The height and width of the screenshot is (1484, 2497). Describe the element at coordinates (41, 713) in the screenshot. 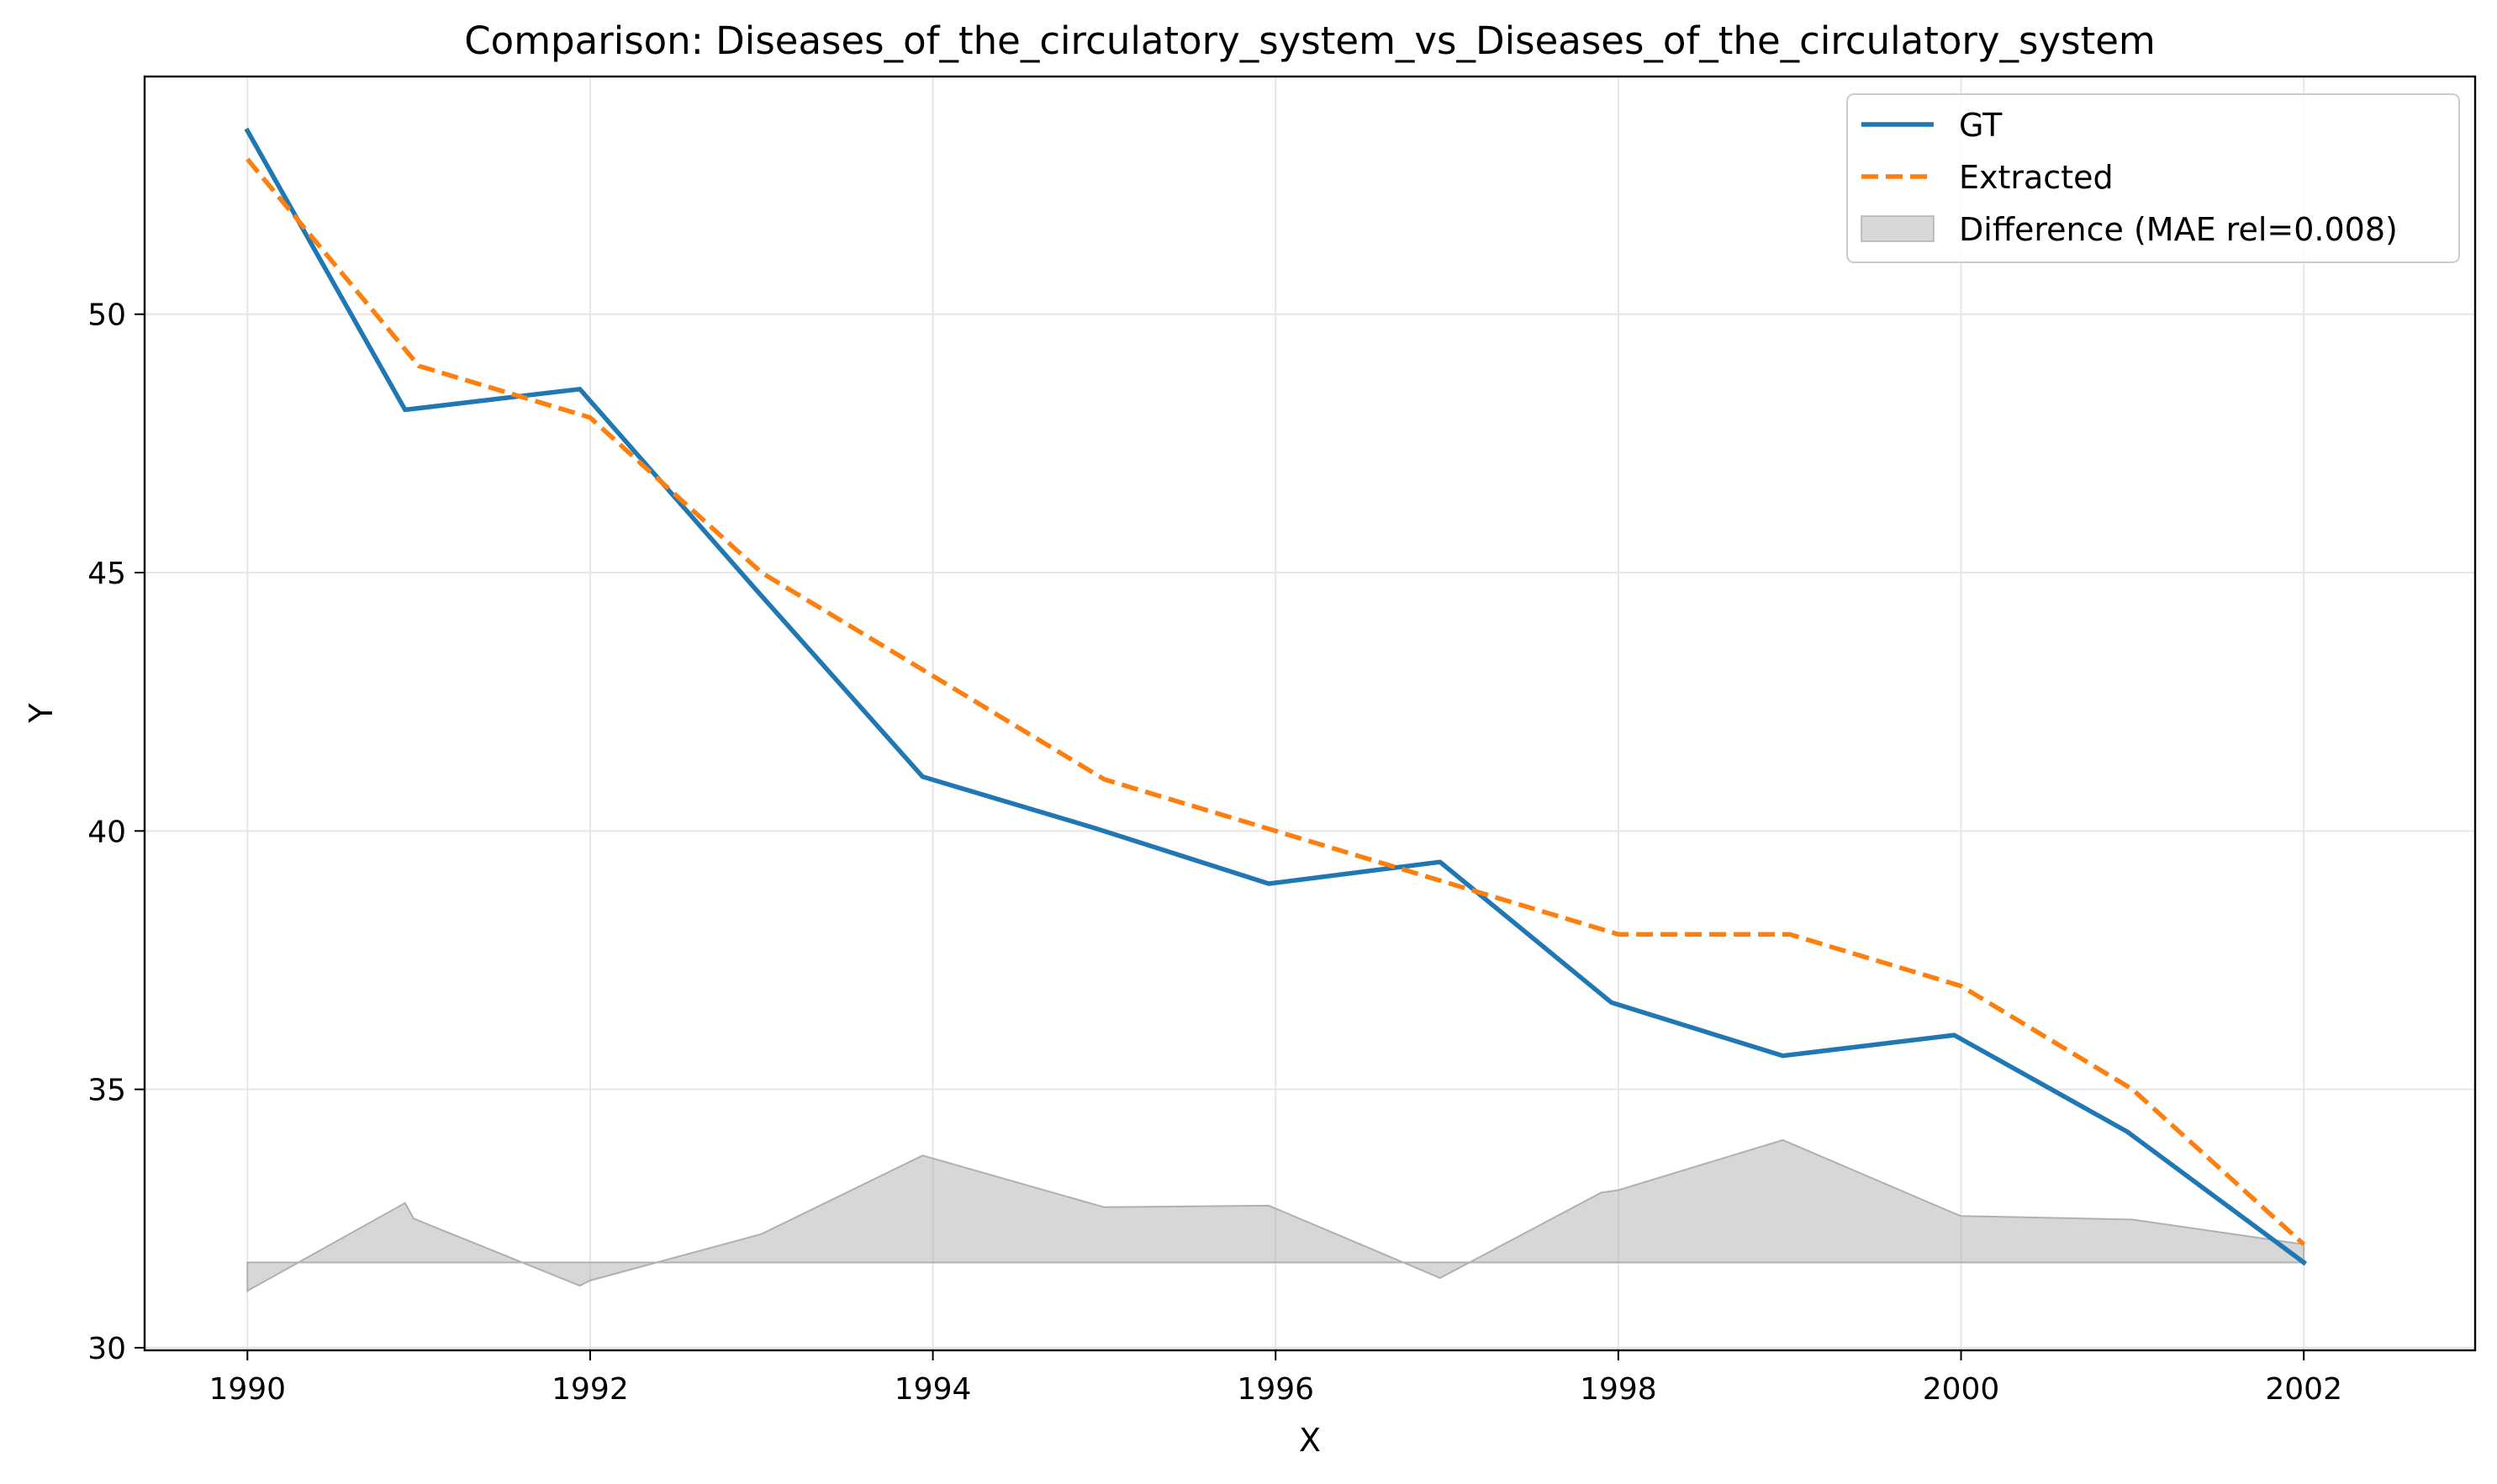

I see `y-axis-label: Y` at that location.